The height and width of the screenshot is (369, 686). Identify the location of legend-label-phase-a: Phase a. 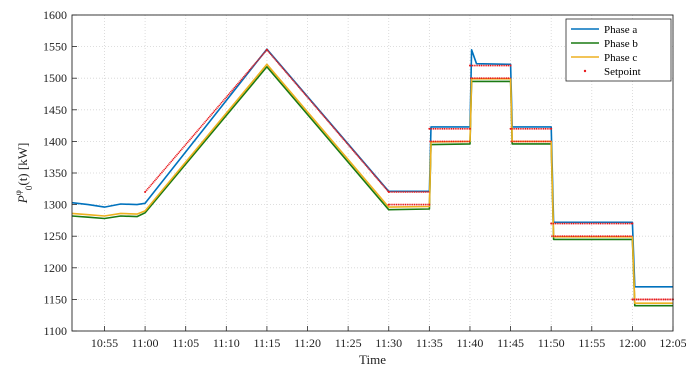
(620, 30).